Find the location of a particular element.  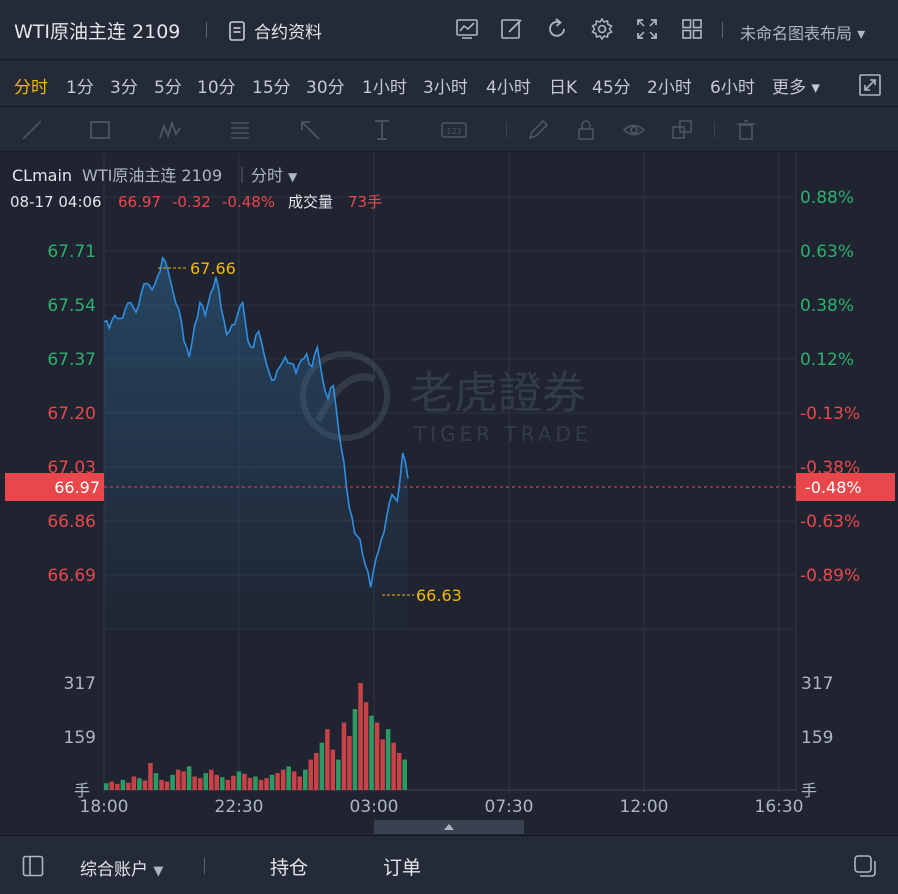

quote-datetime: 08-17 04:06 is located at coordinates (56, 202).